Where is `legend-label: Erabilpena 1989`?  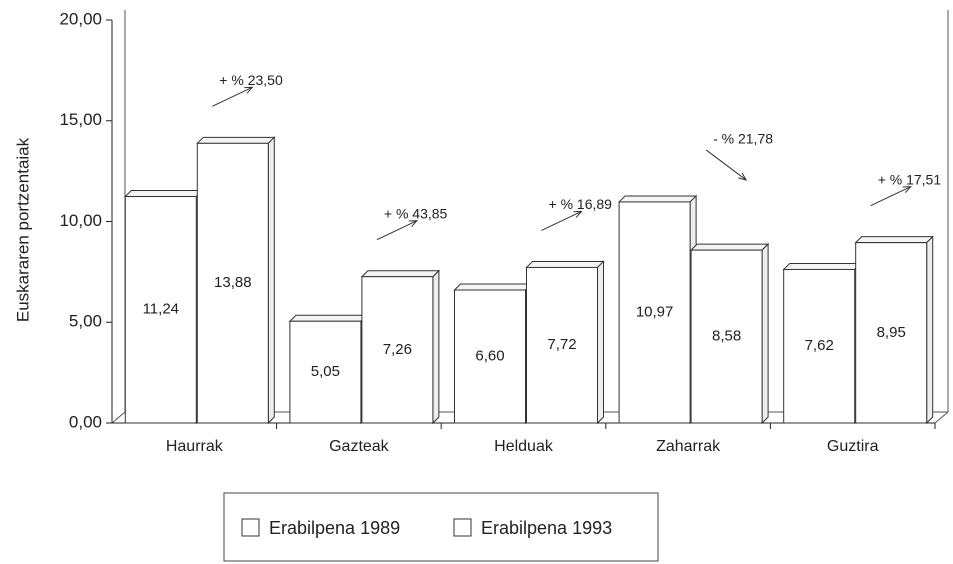 legend-label: Erabilpena 1989 is located at coordinates (334, 528).